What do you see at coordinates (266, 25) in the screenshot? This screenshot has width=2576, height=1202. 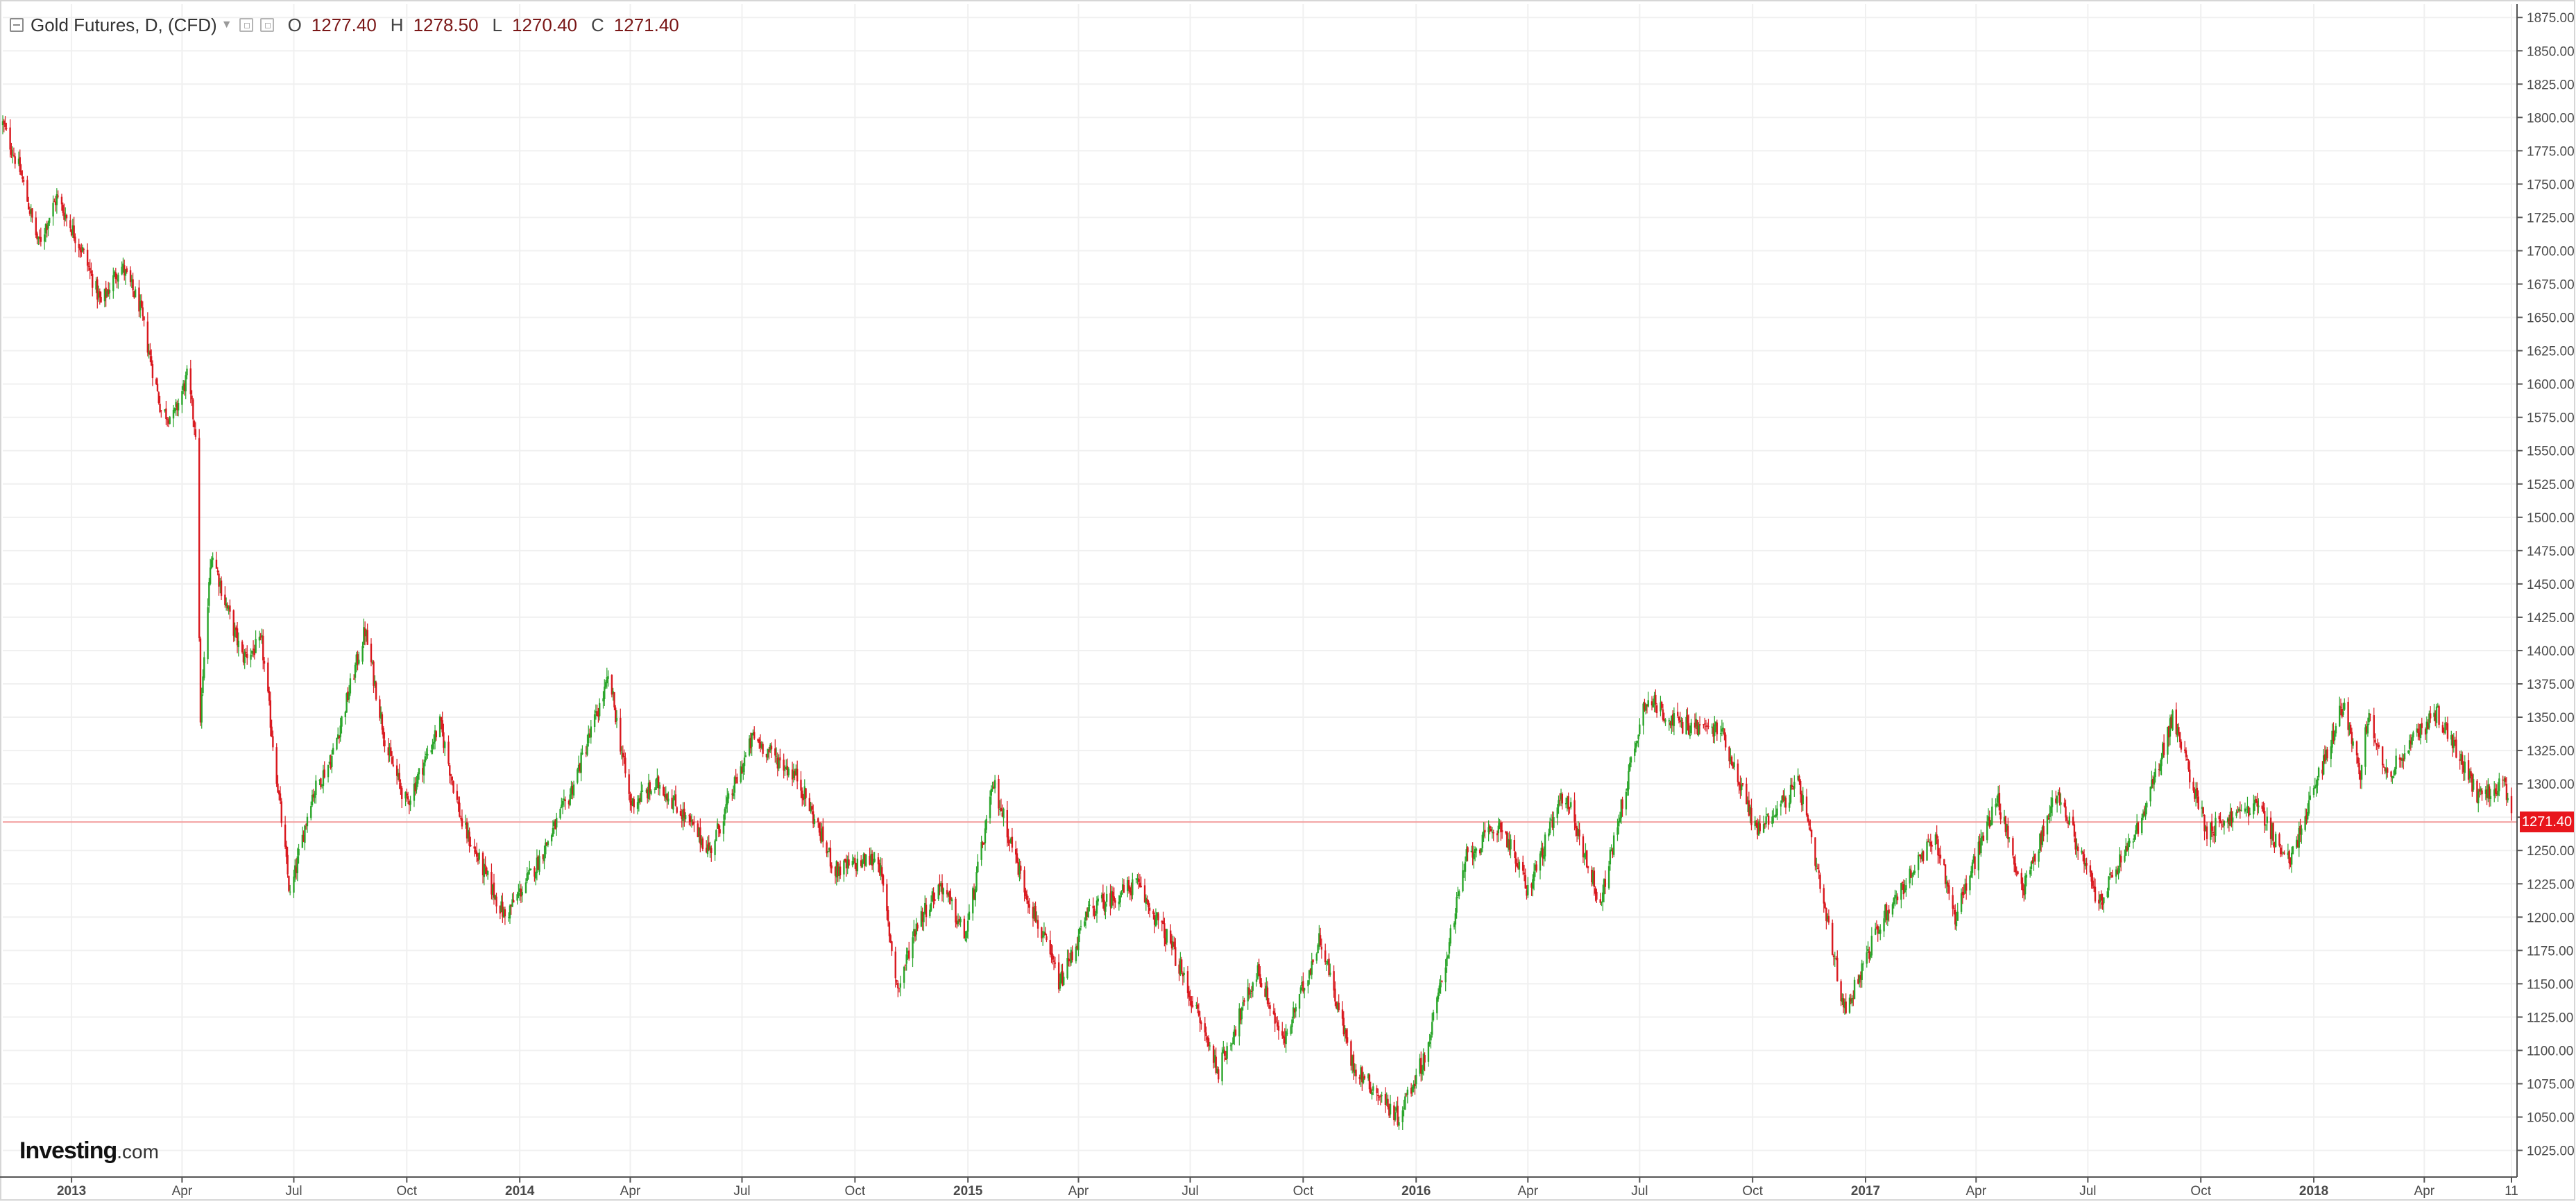 I see `hide-icon` at bounding box center [266, 25].